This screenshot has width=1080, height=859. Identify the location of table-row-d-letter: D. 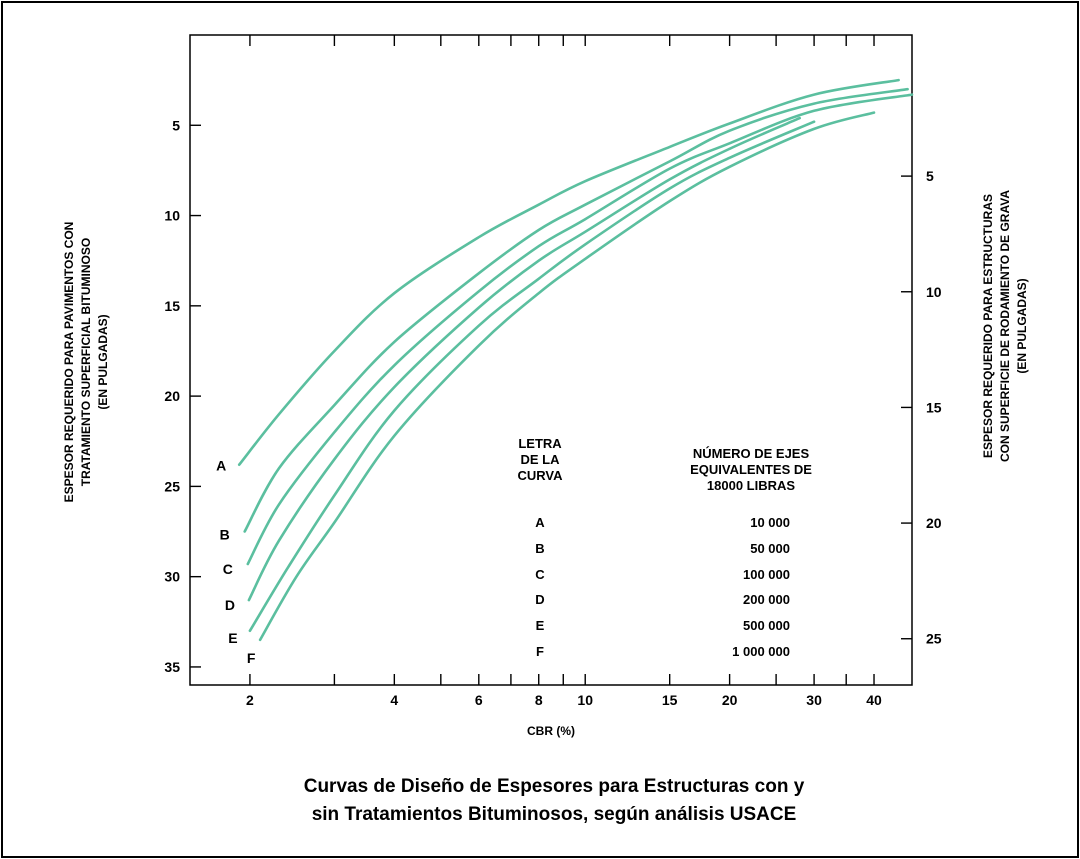
(539, 599).